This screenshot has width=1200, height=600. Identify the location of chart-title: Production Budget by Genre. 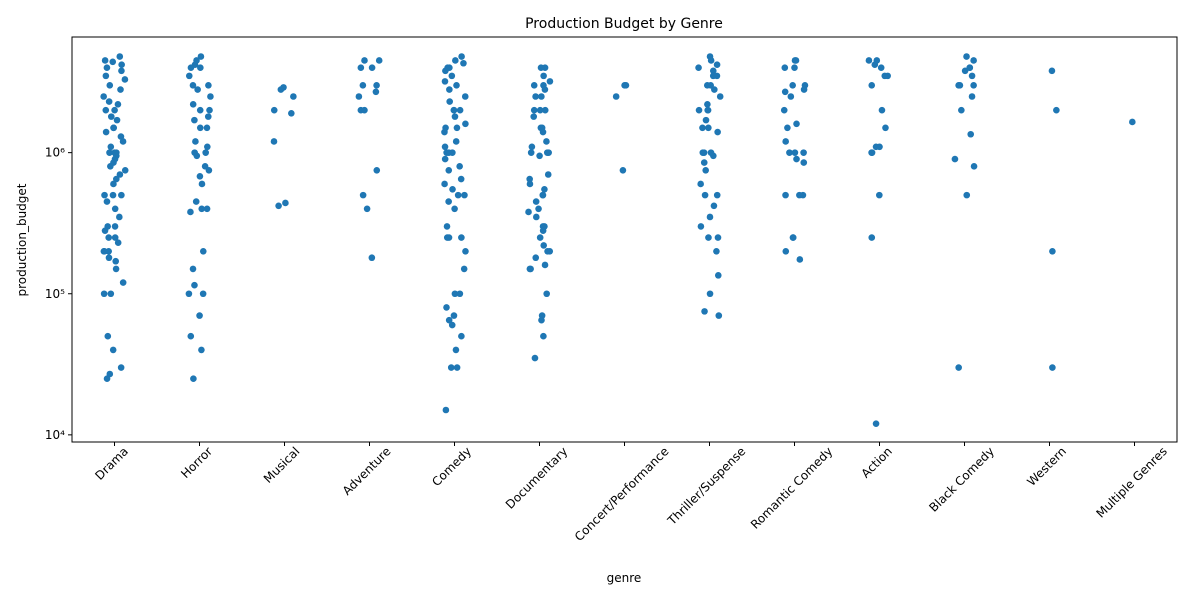
(624, 24).